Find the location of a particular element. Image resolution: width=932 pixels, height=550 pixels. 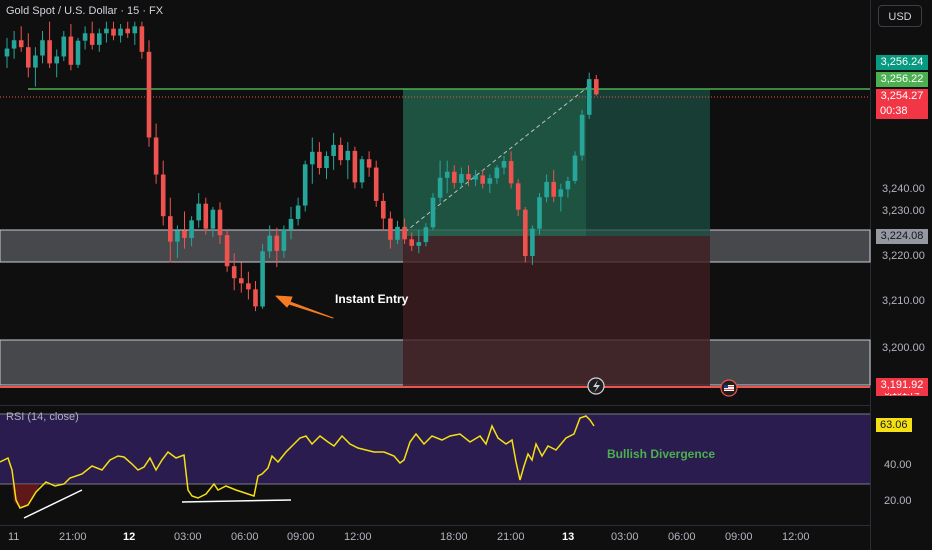

time-label: 13 is located at coordinates (568, 537).